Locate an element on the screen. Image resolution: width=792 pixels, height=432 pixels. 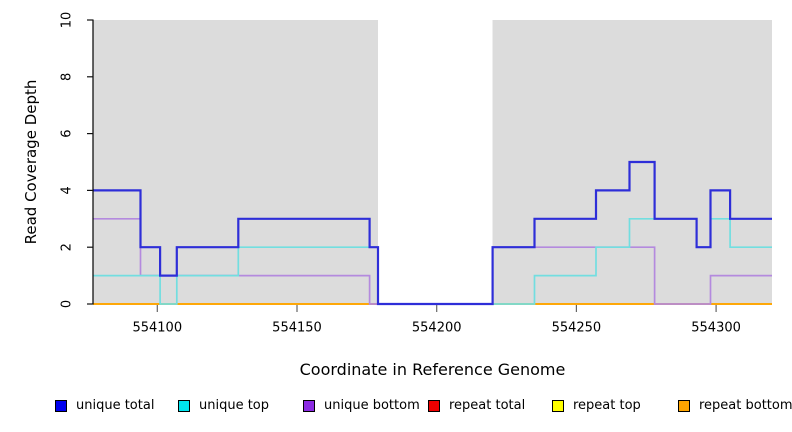
y-tick-label: 6 is located at coordinates (67, 133).